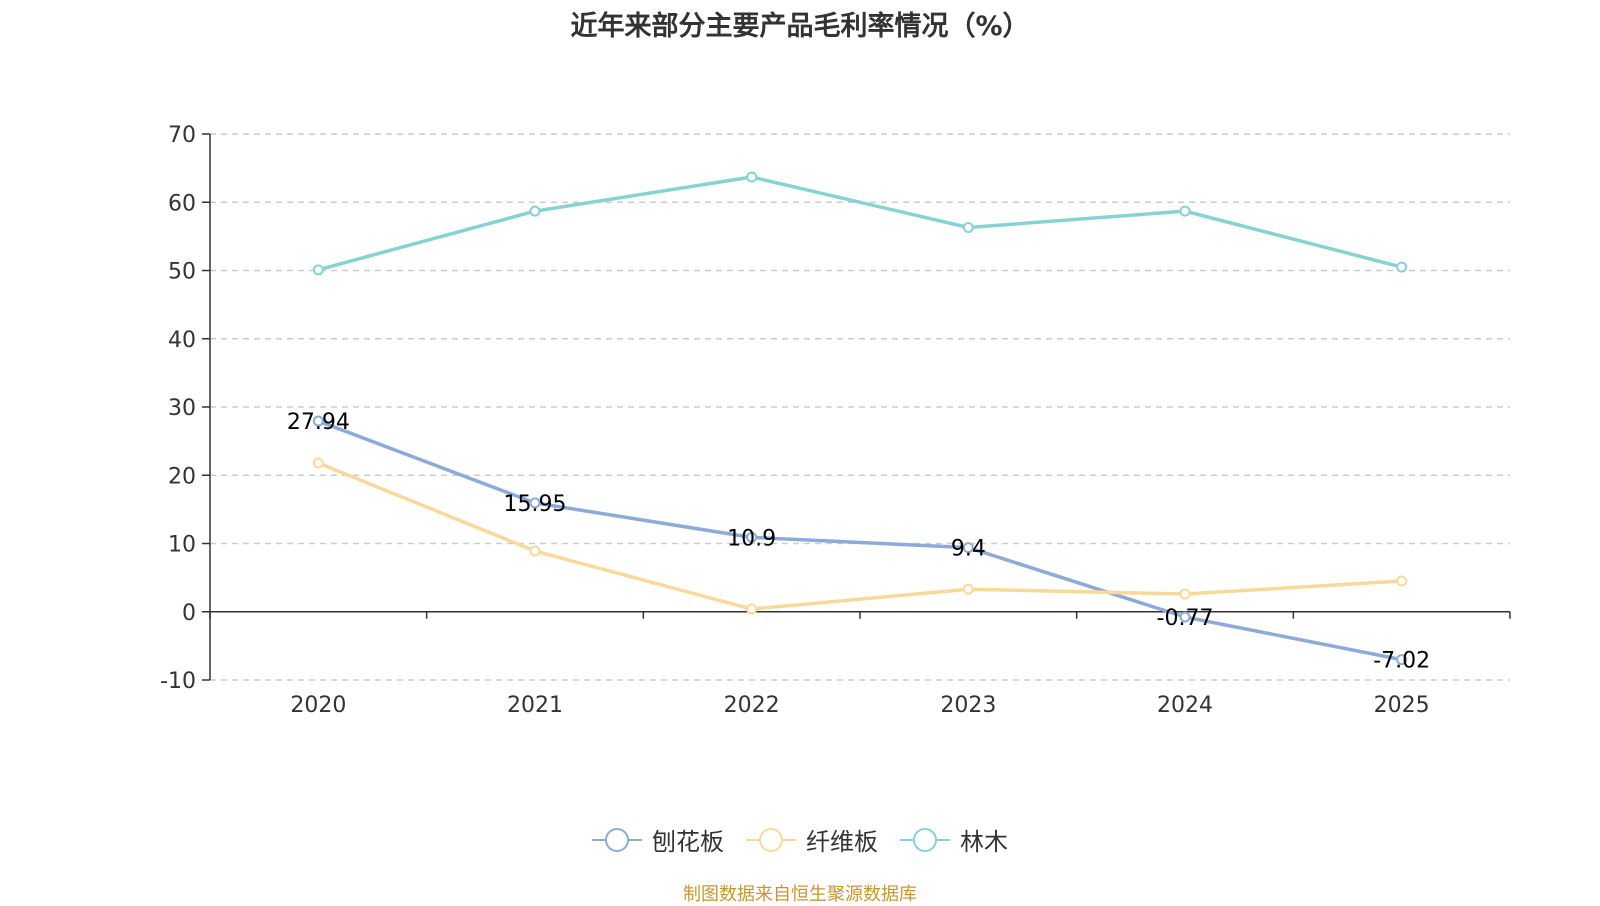 This screenshot has width=1600, height=906. I want to click on data-label: 9.4, so click(968, 549).